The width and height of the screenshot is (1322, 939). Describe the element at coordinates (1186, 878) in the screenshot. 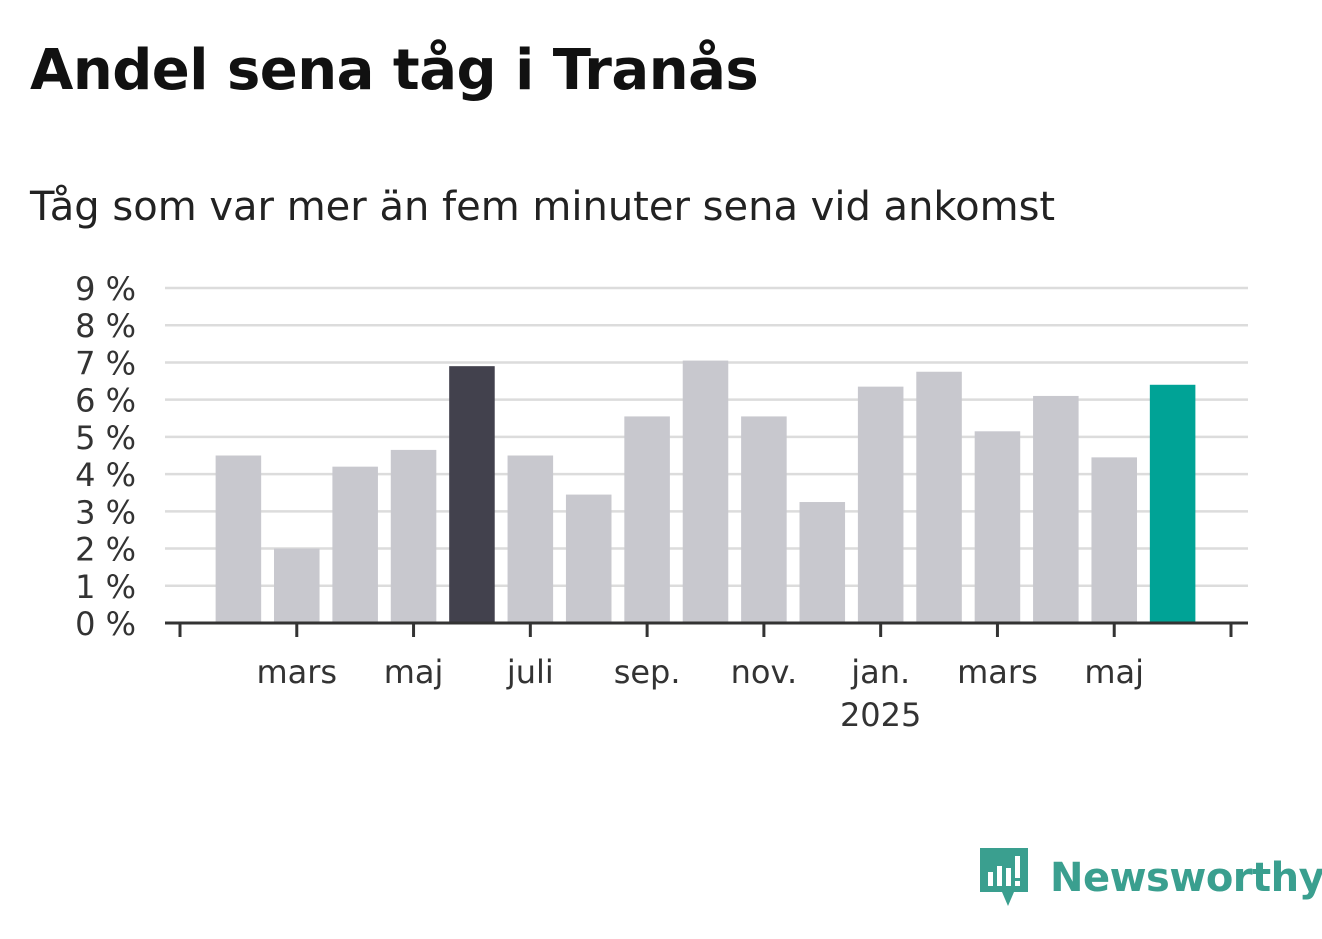

I see `brand-name: Newsworthy` at that location.